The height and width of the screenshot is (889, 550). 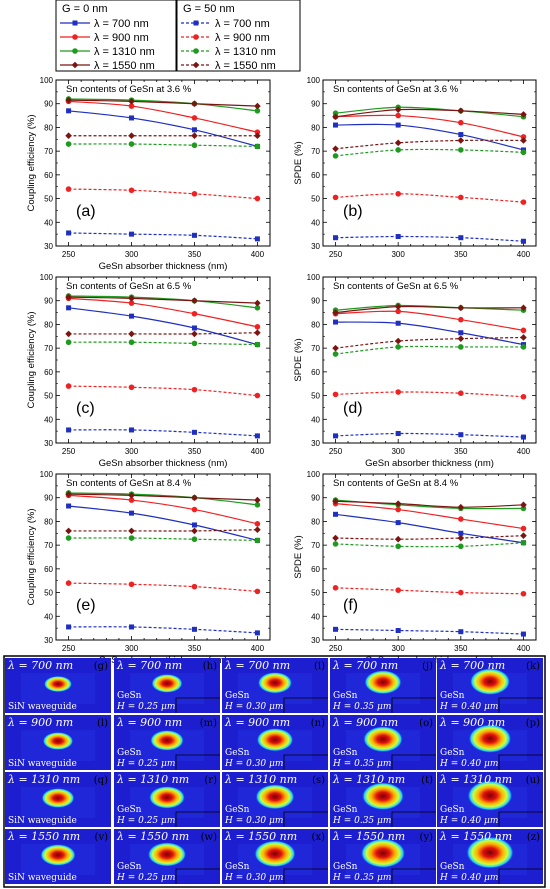 What do you see at coordinates (468, 707) in the screenshot?
I see `thickness-label: H = 0.40 μm` at bounding box center [468, 707].